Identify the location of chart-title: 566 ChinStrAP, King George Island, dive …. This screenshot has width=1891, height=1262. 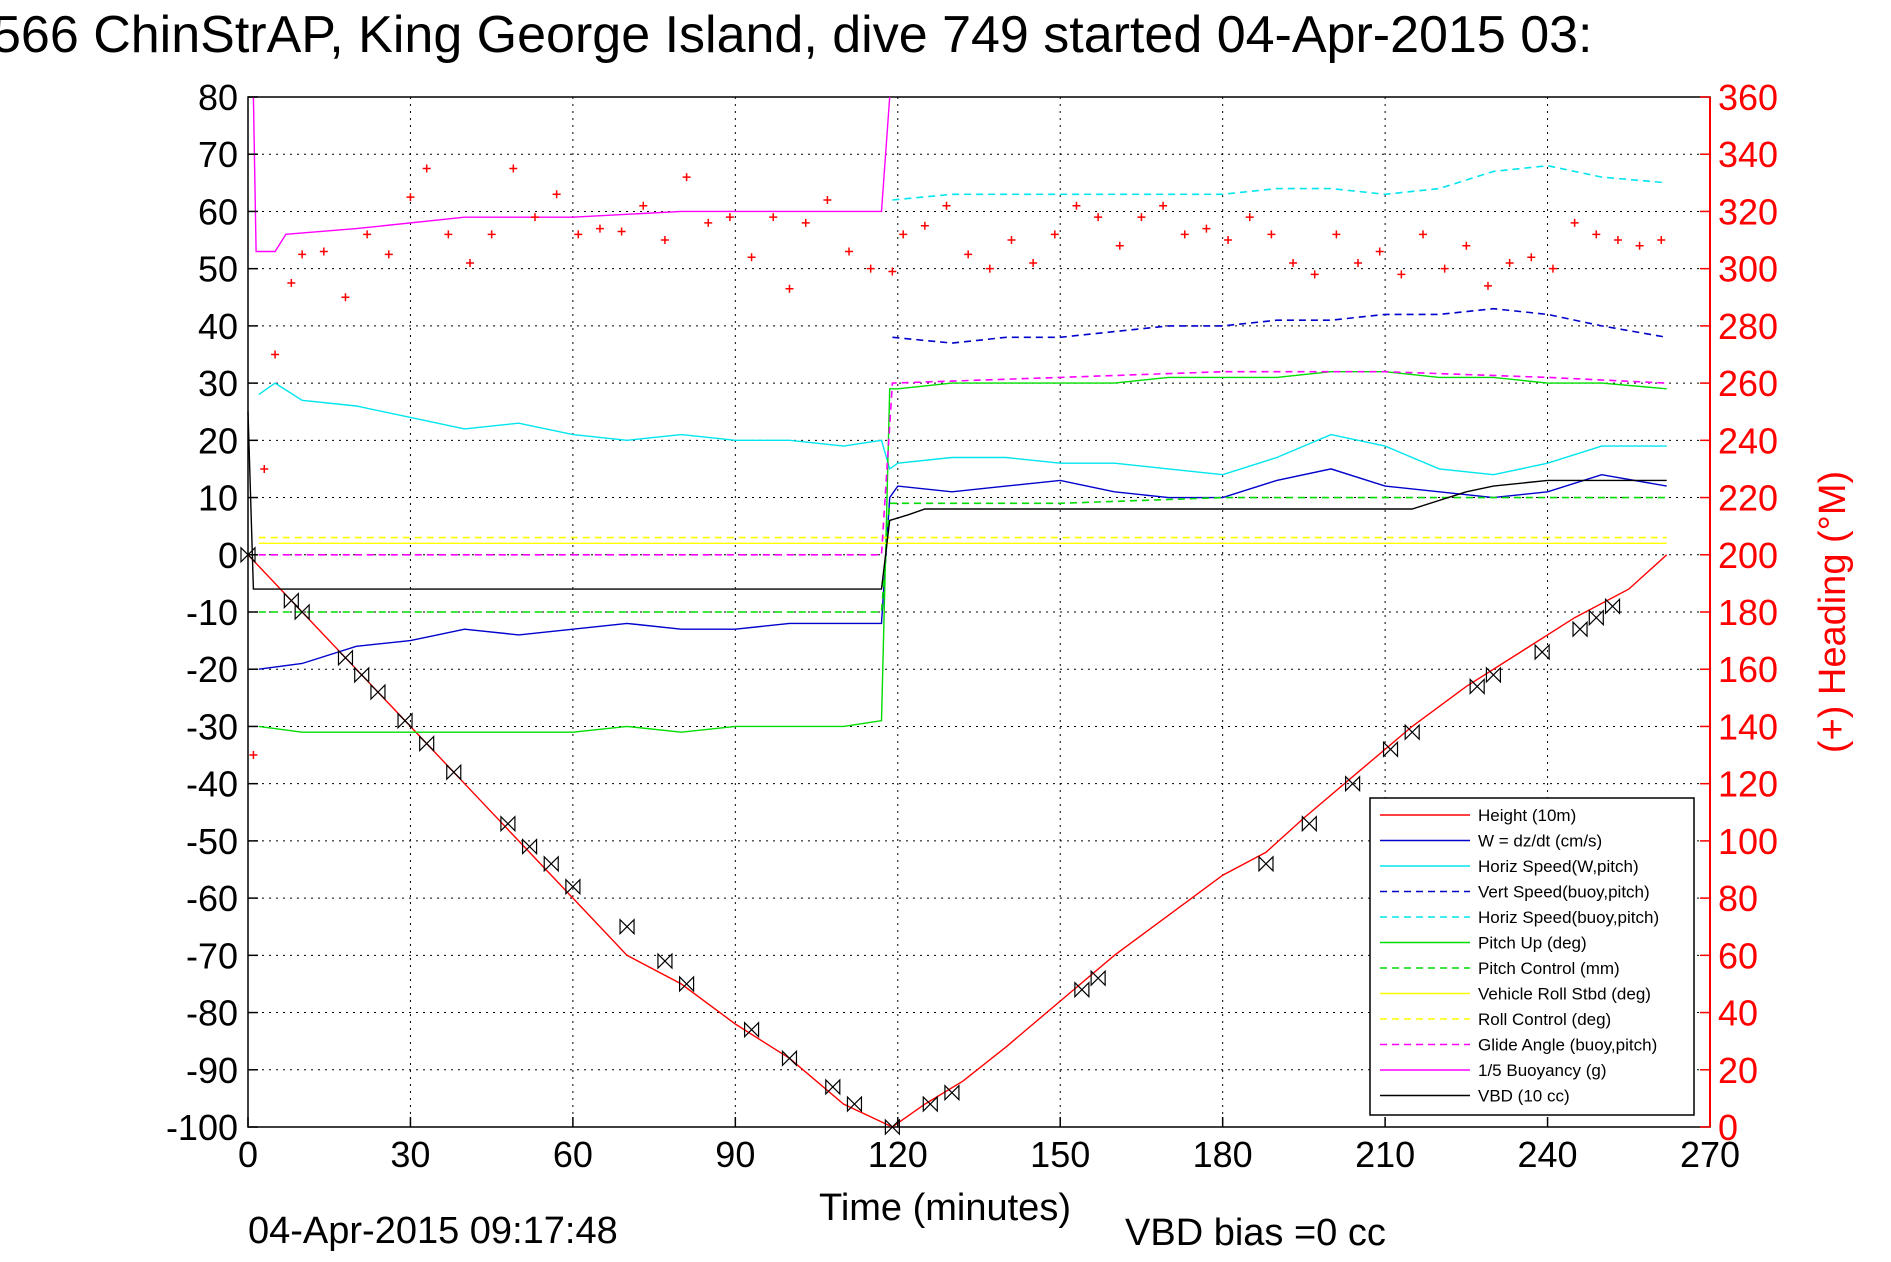
(796, 35).